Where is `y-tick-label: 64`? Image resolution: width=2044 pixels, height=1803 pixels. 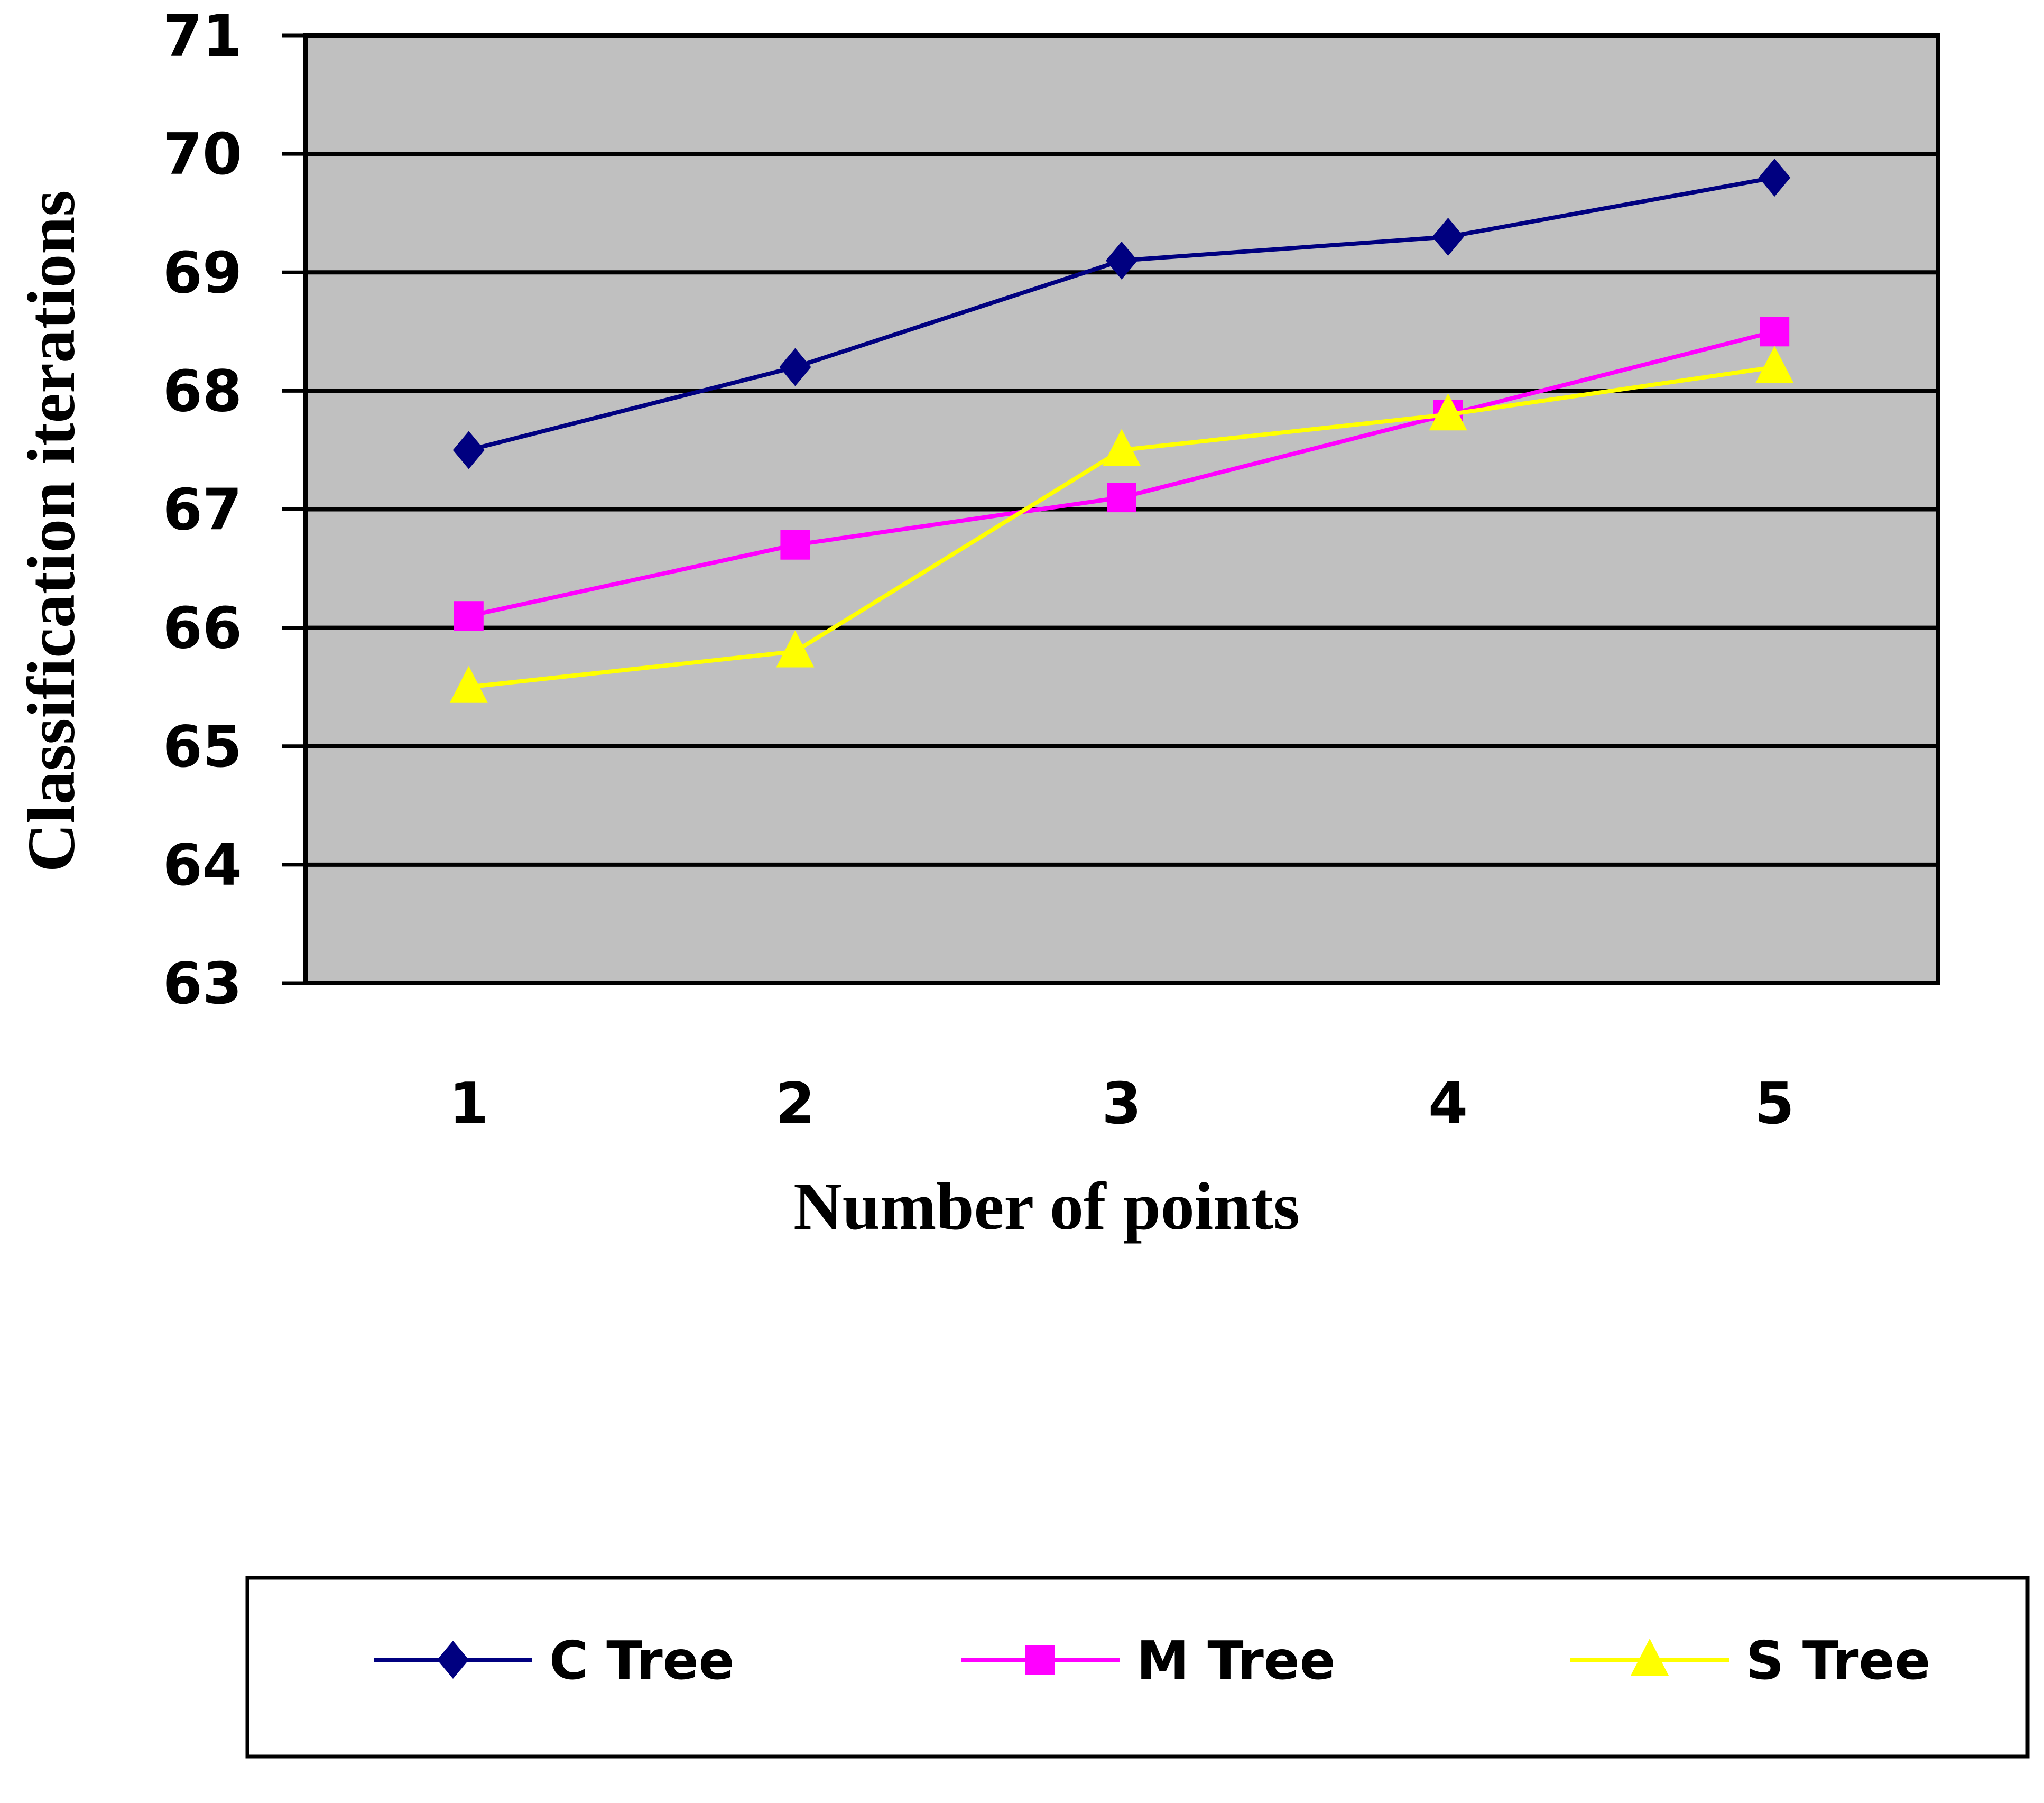 y-tick-label: 64 is located at coordinates (203, 866).